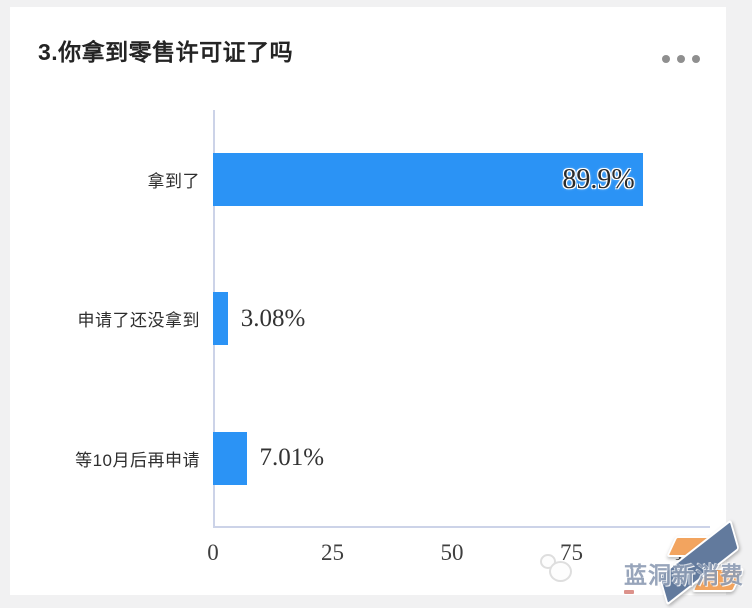  I want to click on x-axis: 0 25 50 75 100, so click(457, 555).